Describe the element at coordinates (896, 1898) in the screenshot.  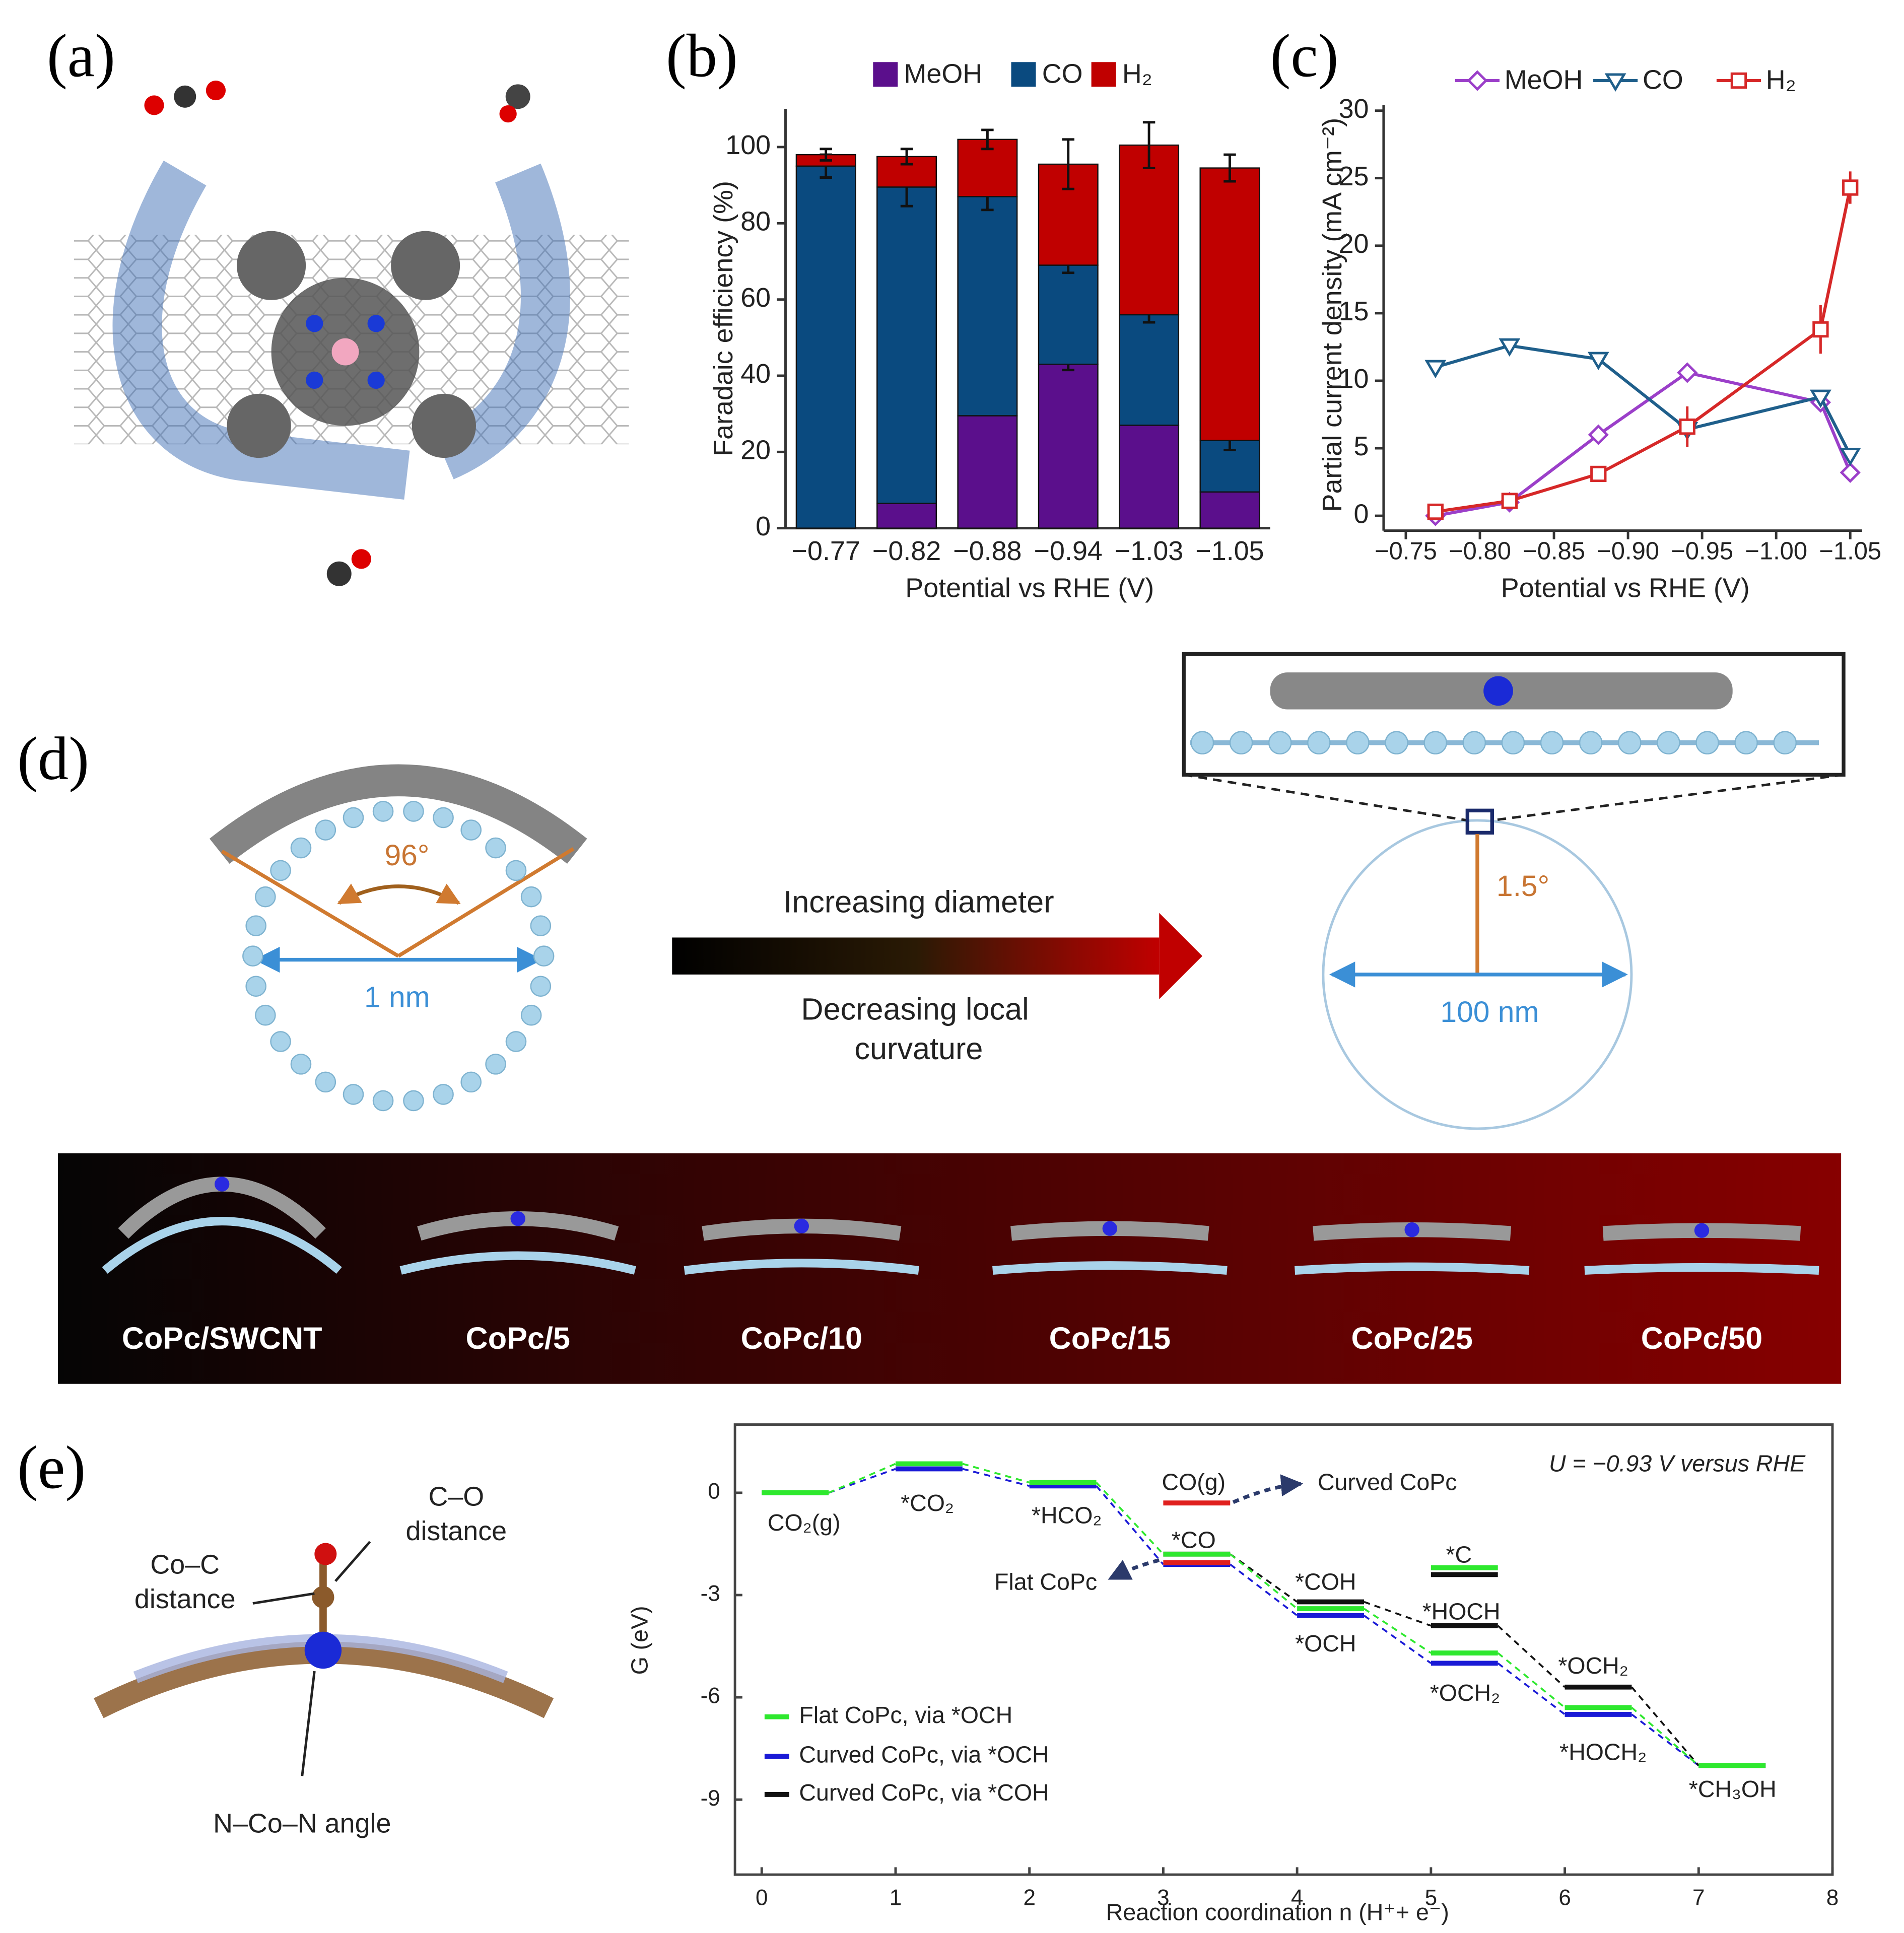
I see `x-tick-label: 1` at that location.